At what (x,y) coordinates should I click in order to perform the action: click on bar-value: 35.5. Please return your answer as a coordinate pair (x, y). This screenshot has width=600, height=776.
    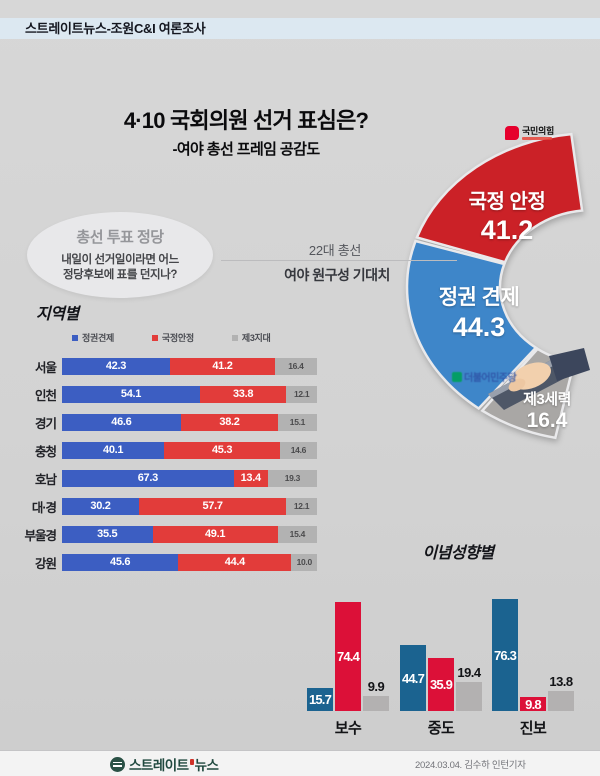
    Looking at the image, I should click on (107, 534).